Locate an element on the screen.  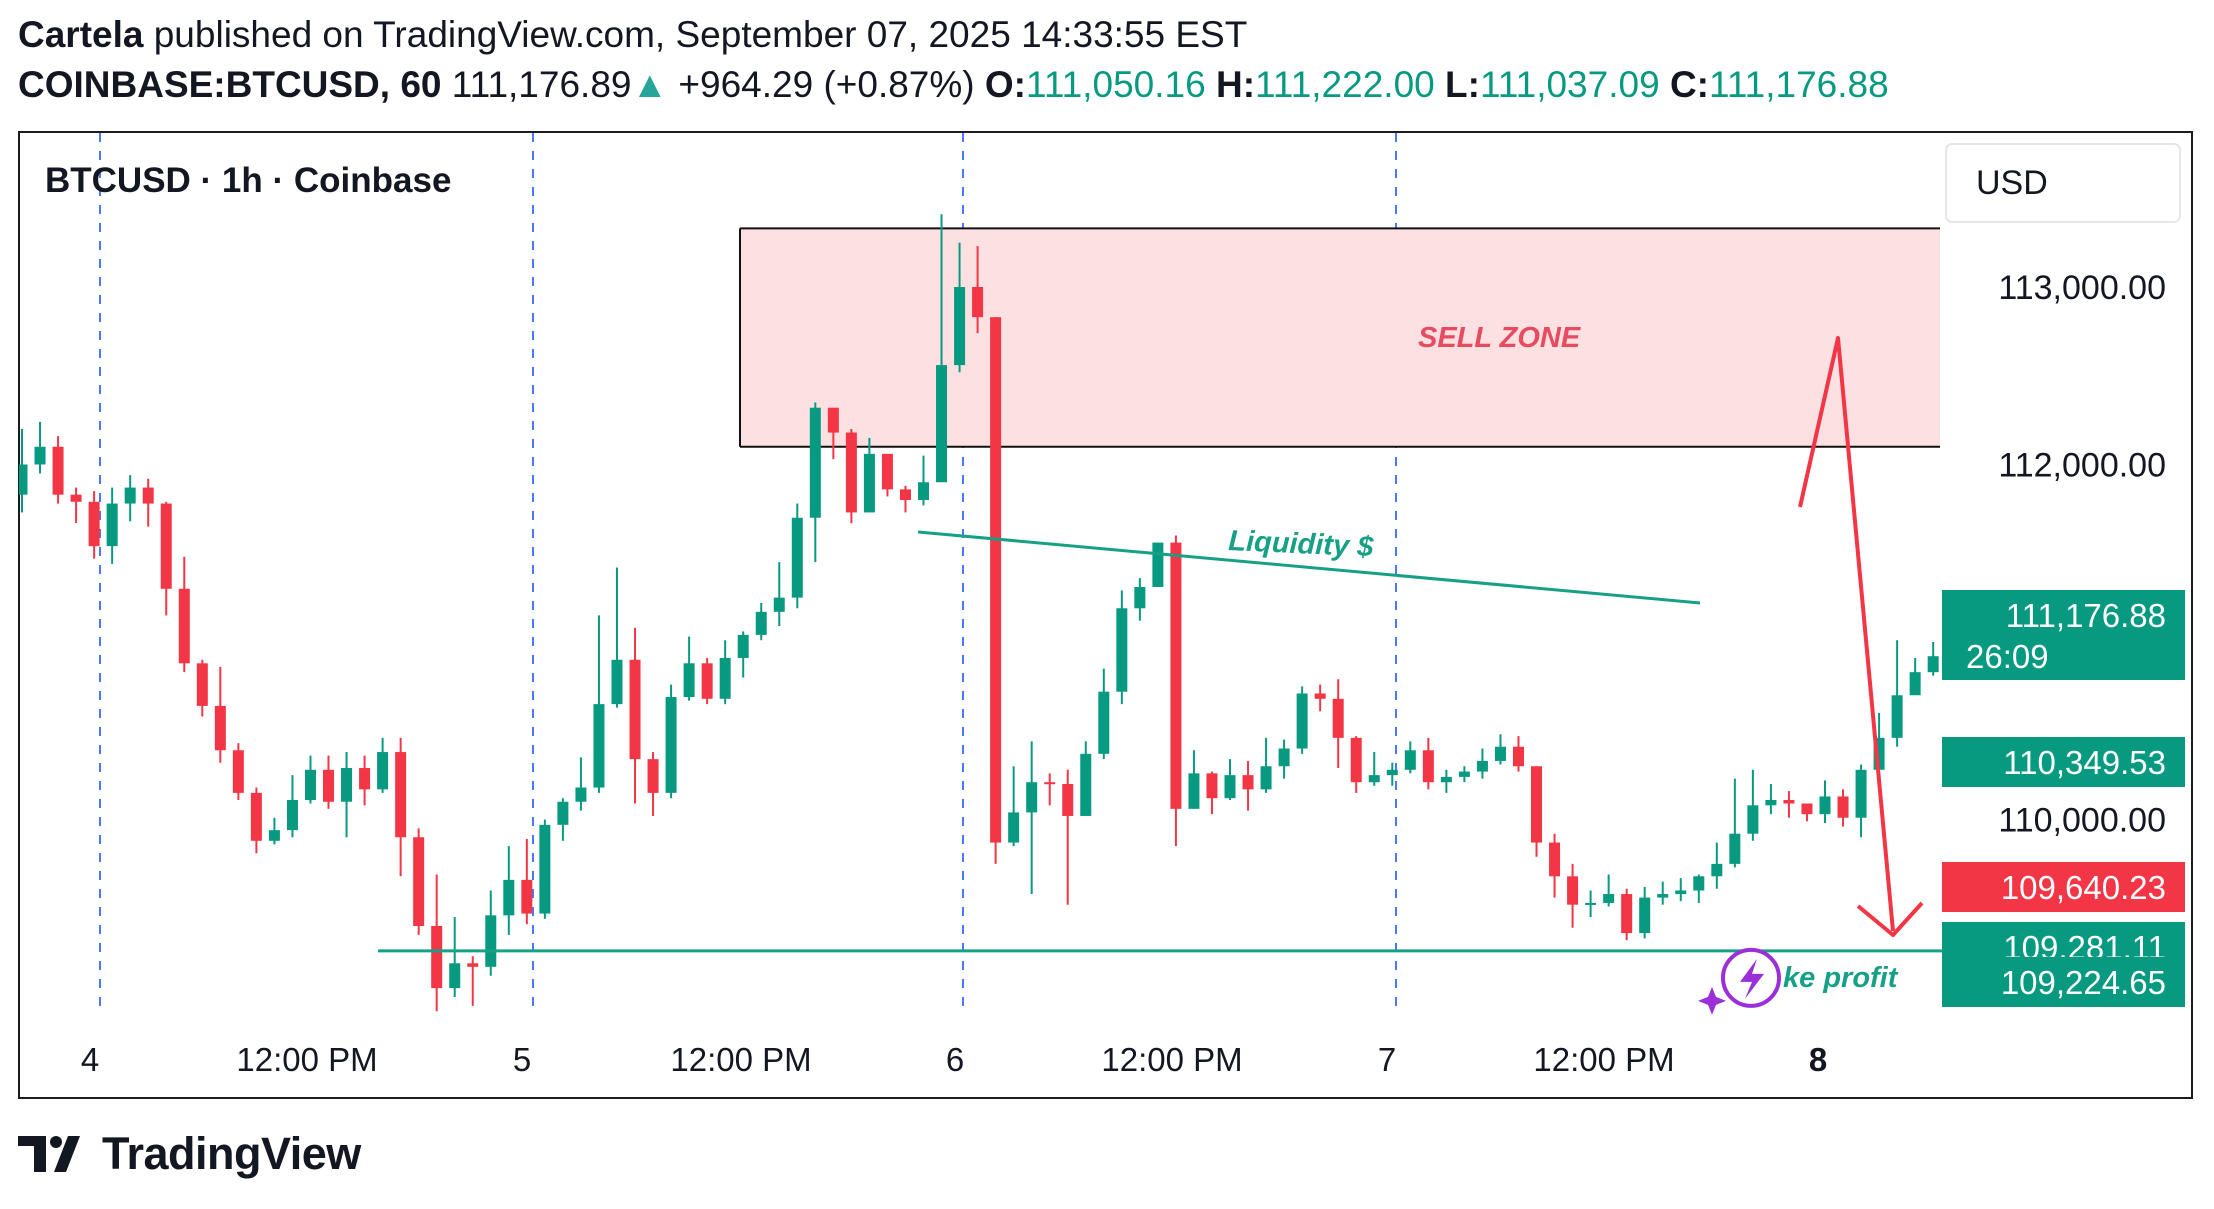
chart-legend: BTCUSD · 1h · Coinbase is located at coordinates (248, 180).